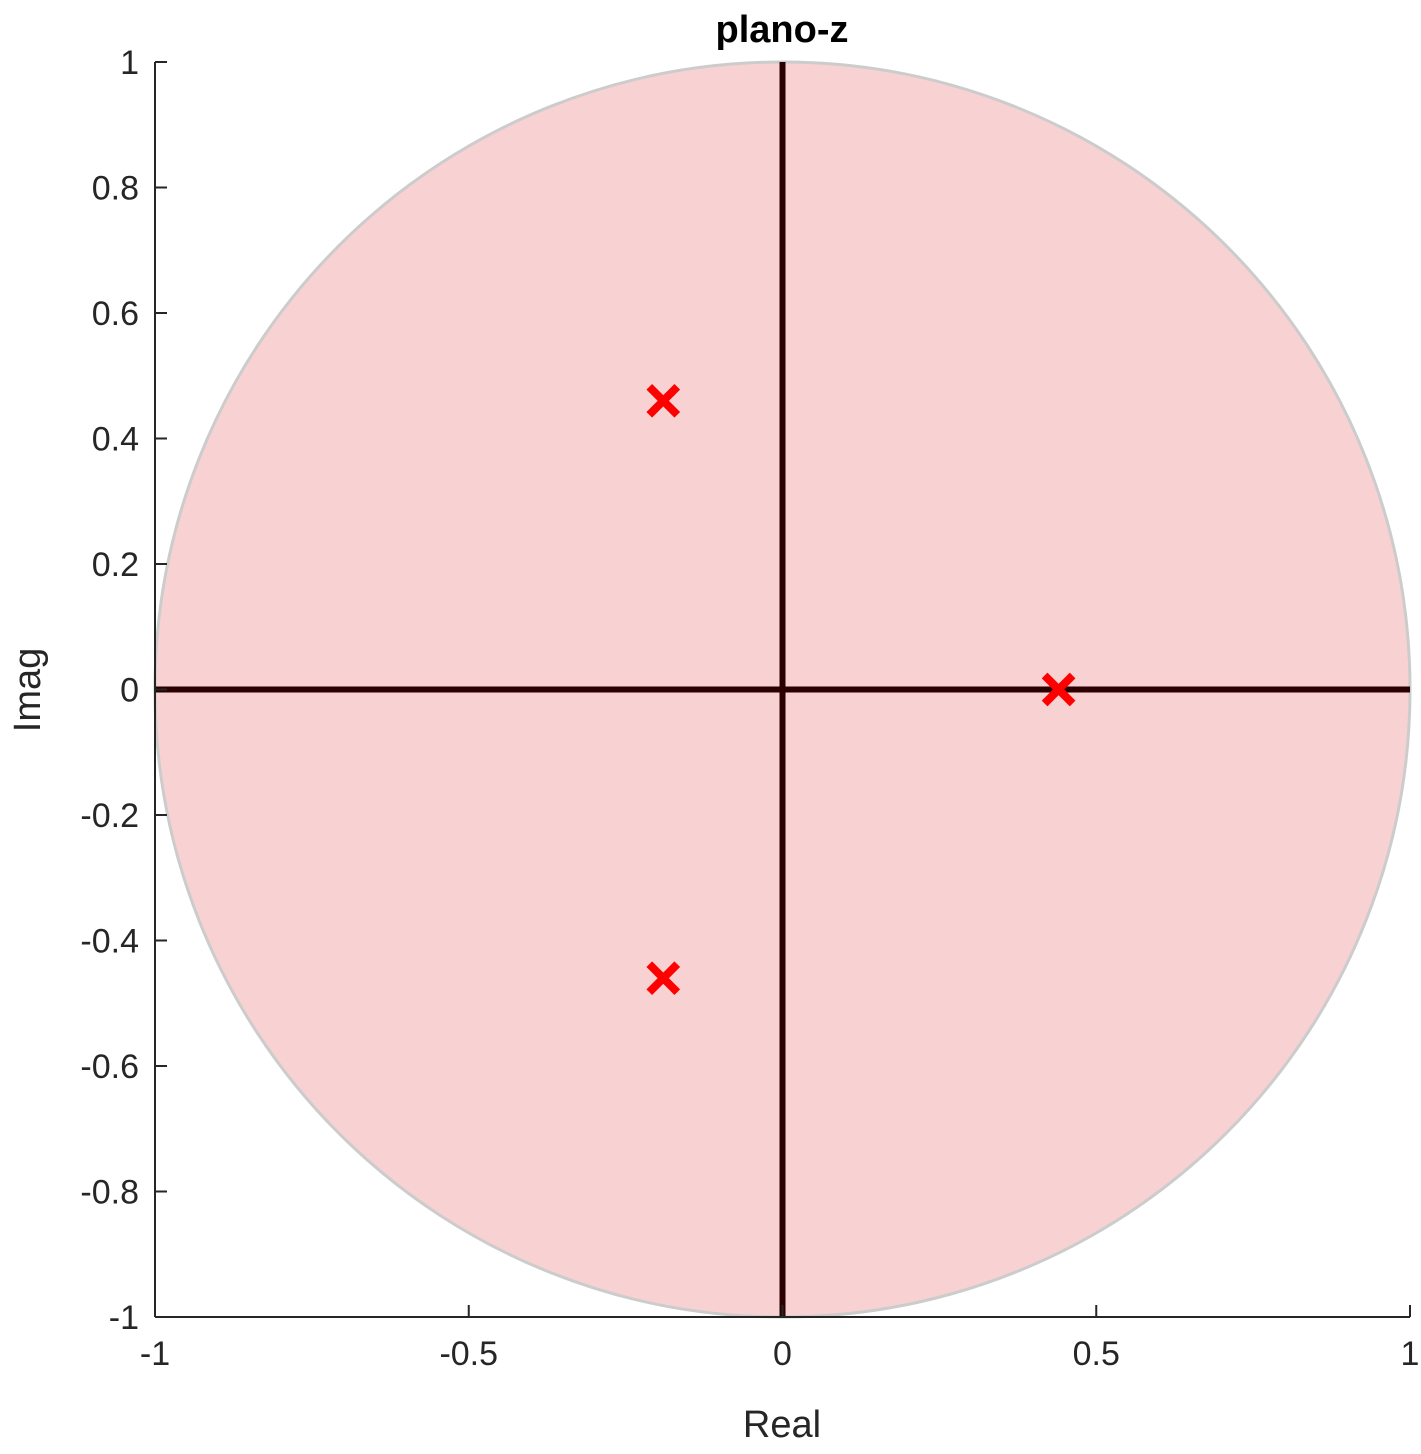 This screenshot has width=1421, height=1454. What do you see at coordinates (115, 314) in the screenshot?
I see `y-tick-label: 0.6` at bounding box center [115, 314].